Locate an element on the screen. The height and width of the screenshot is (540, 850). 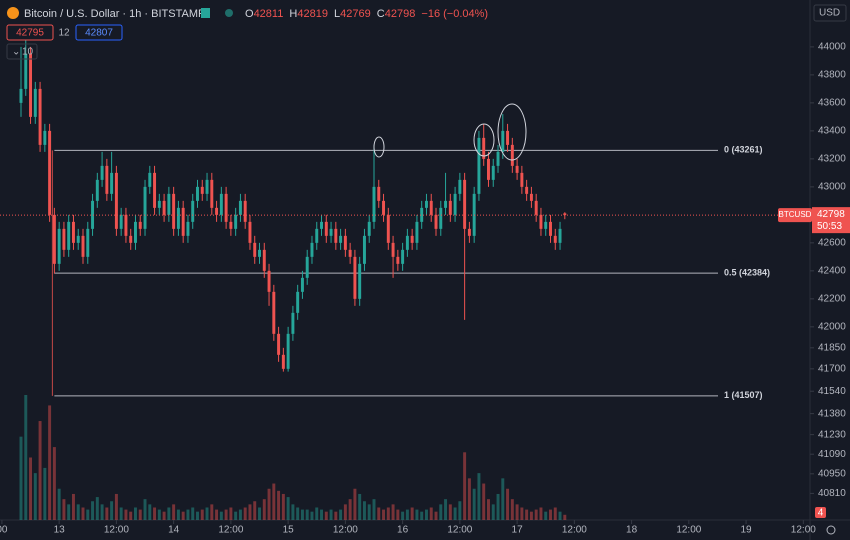
settings-icon is located at coordinates (831, 530).